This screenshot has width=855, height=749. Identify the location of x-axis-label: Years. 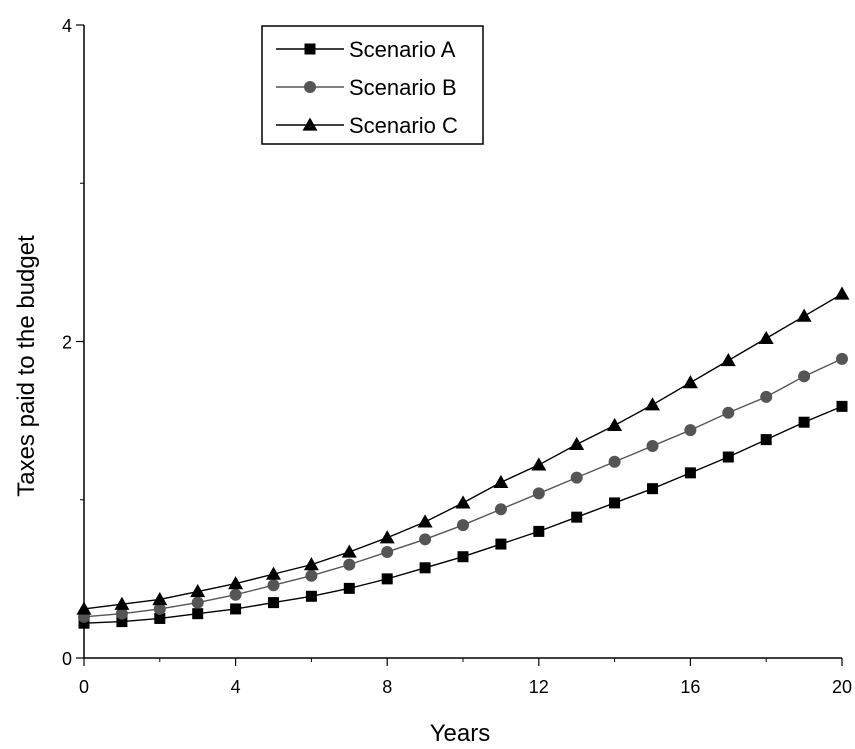
(460, 733).